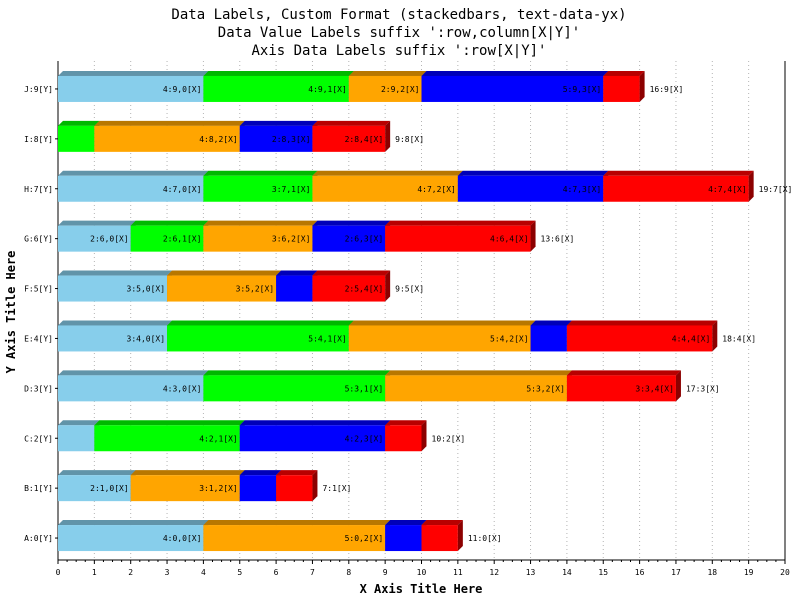  What do you see at coordinates (667, 89) in the screenshot?
I see `total-label: 16:9[X]` at bounding box center [667, 89].